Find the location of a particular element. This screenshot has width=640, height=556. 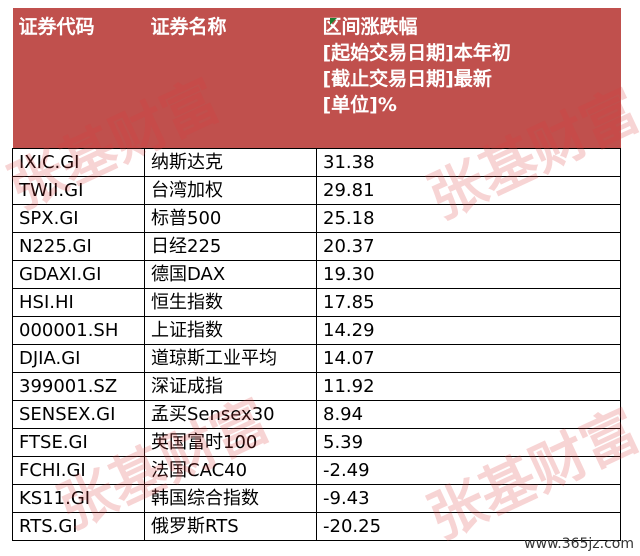

cell-change: 14.07 is located at coordinates (468, 358).